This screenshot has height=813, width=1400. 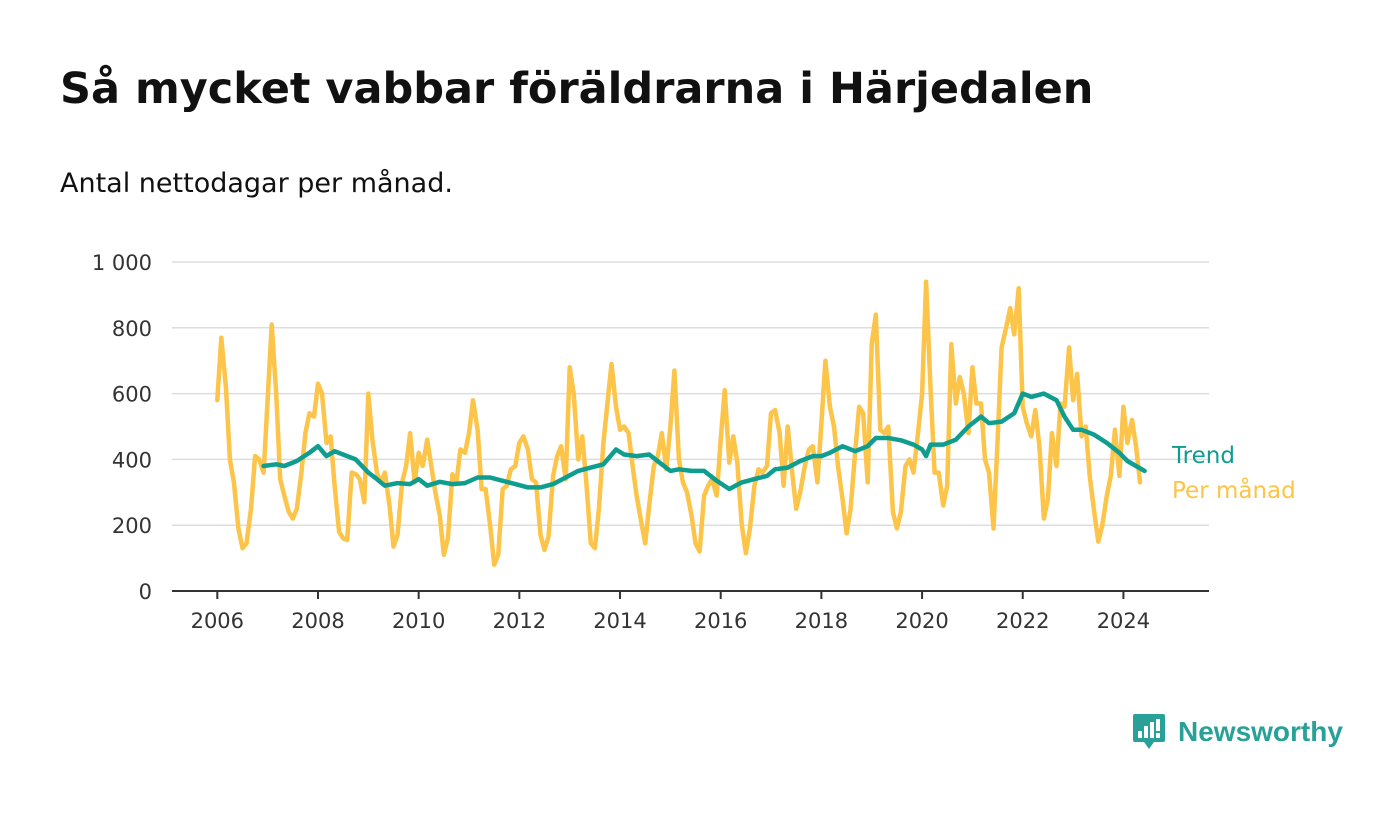 I want to click on newsworthy-logo-icon, so click(x=1149, y=731).